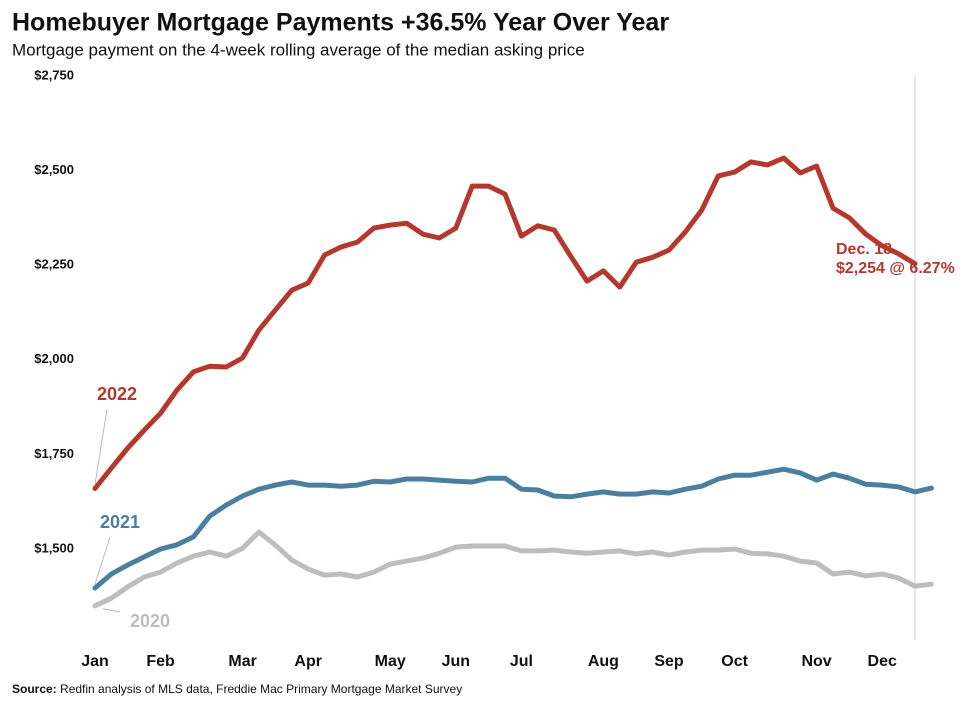 This screenshot has width=974, height=706. I want to click on y-tick-label: $2,500, so click(54, 169).